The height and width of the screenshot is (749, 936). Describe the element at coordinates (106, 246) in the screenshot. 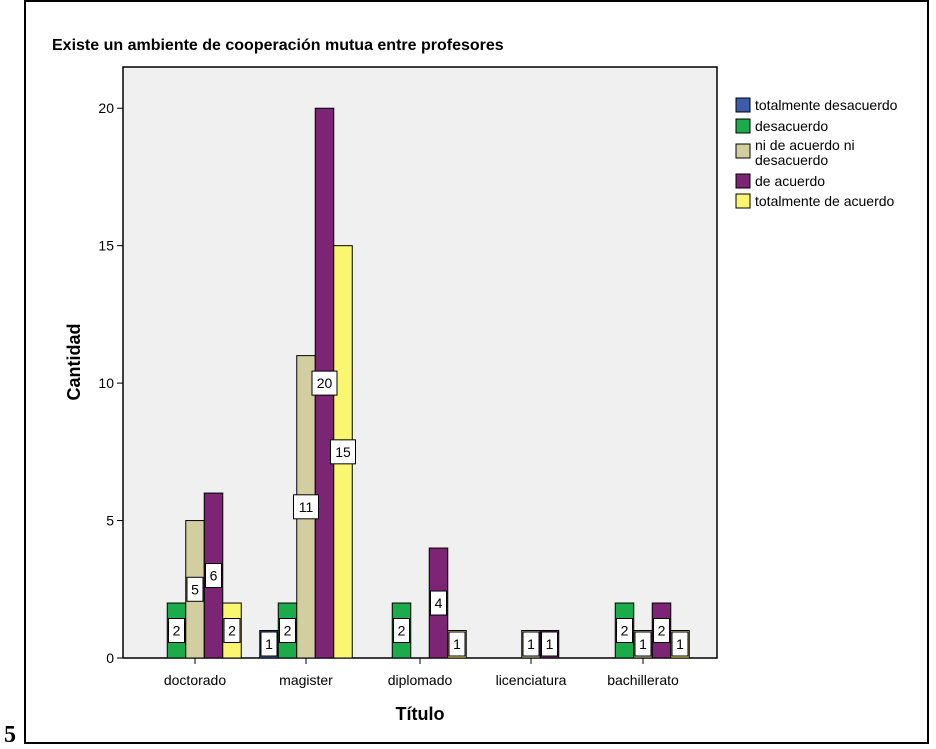

I see `y-tick-label: 15` at that location.